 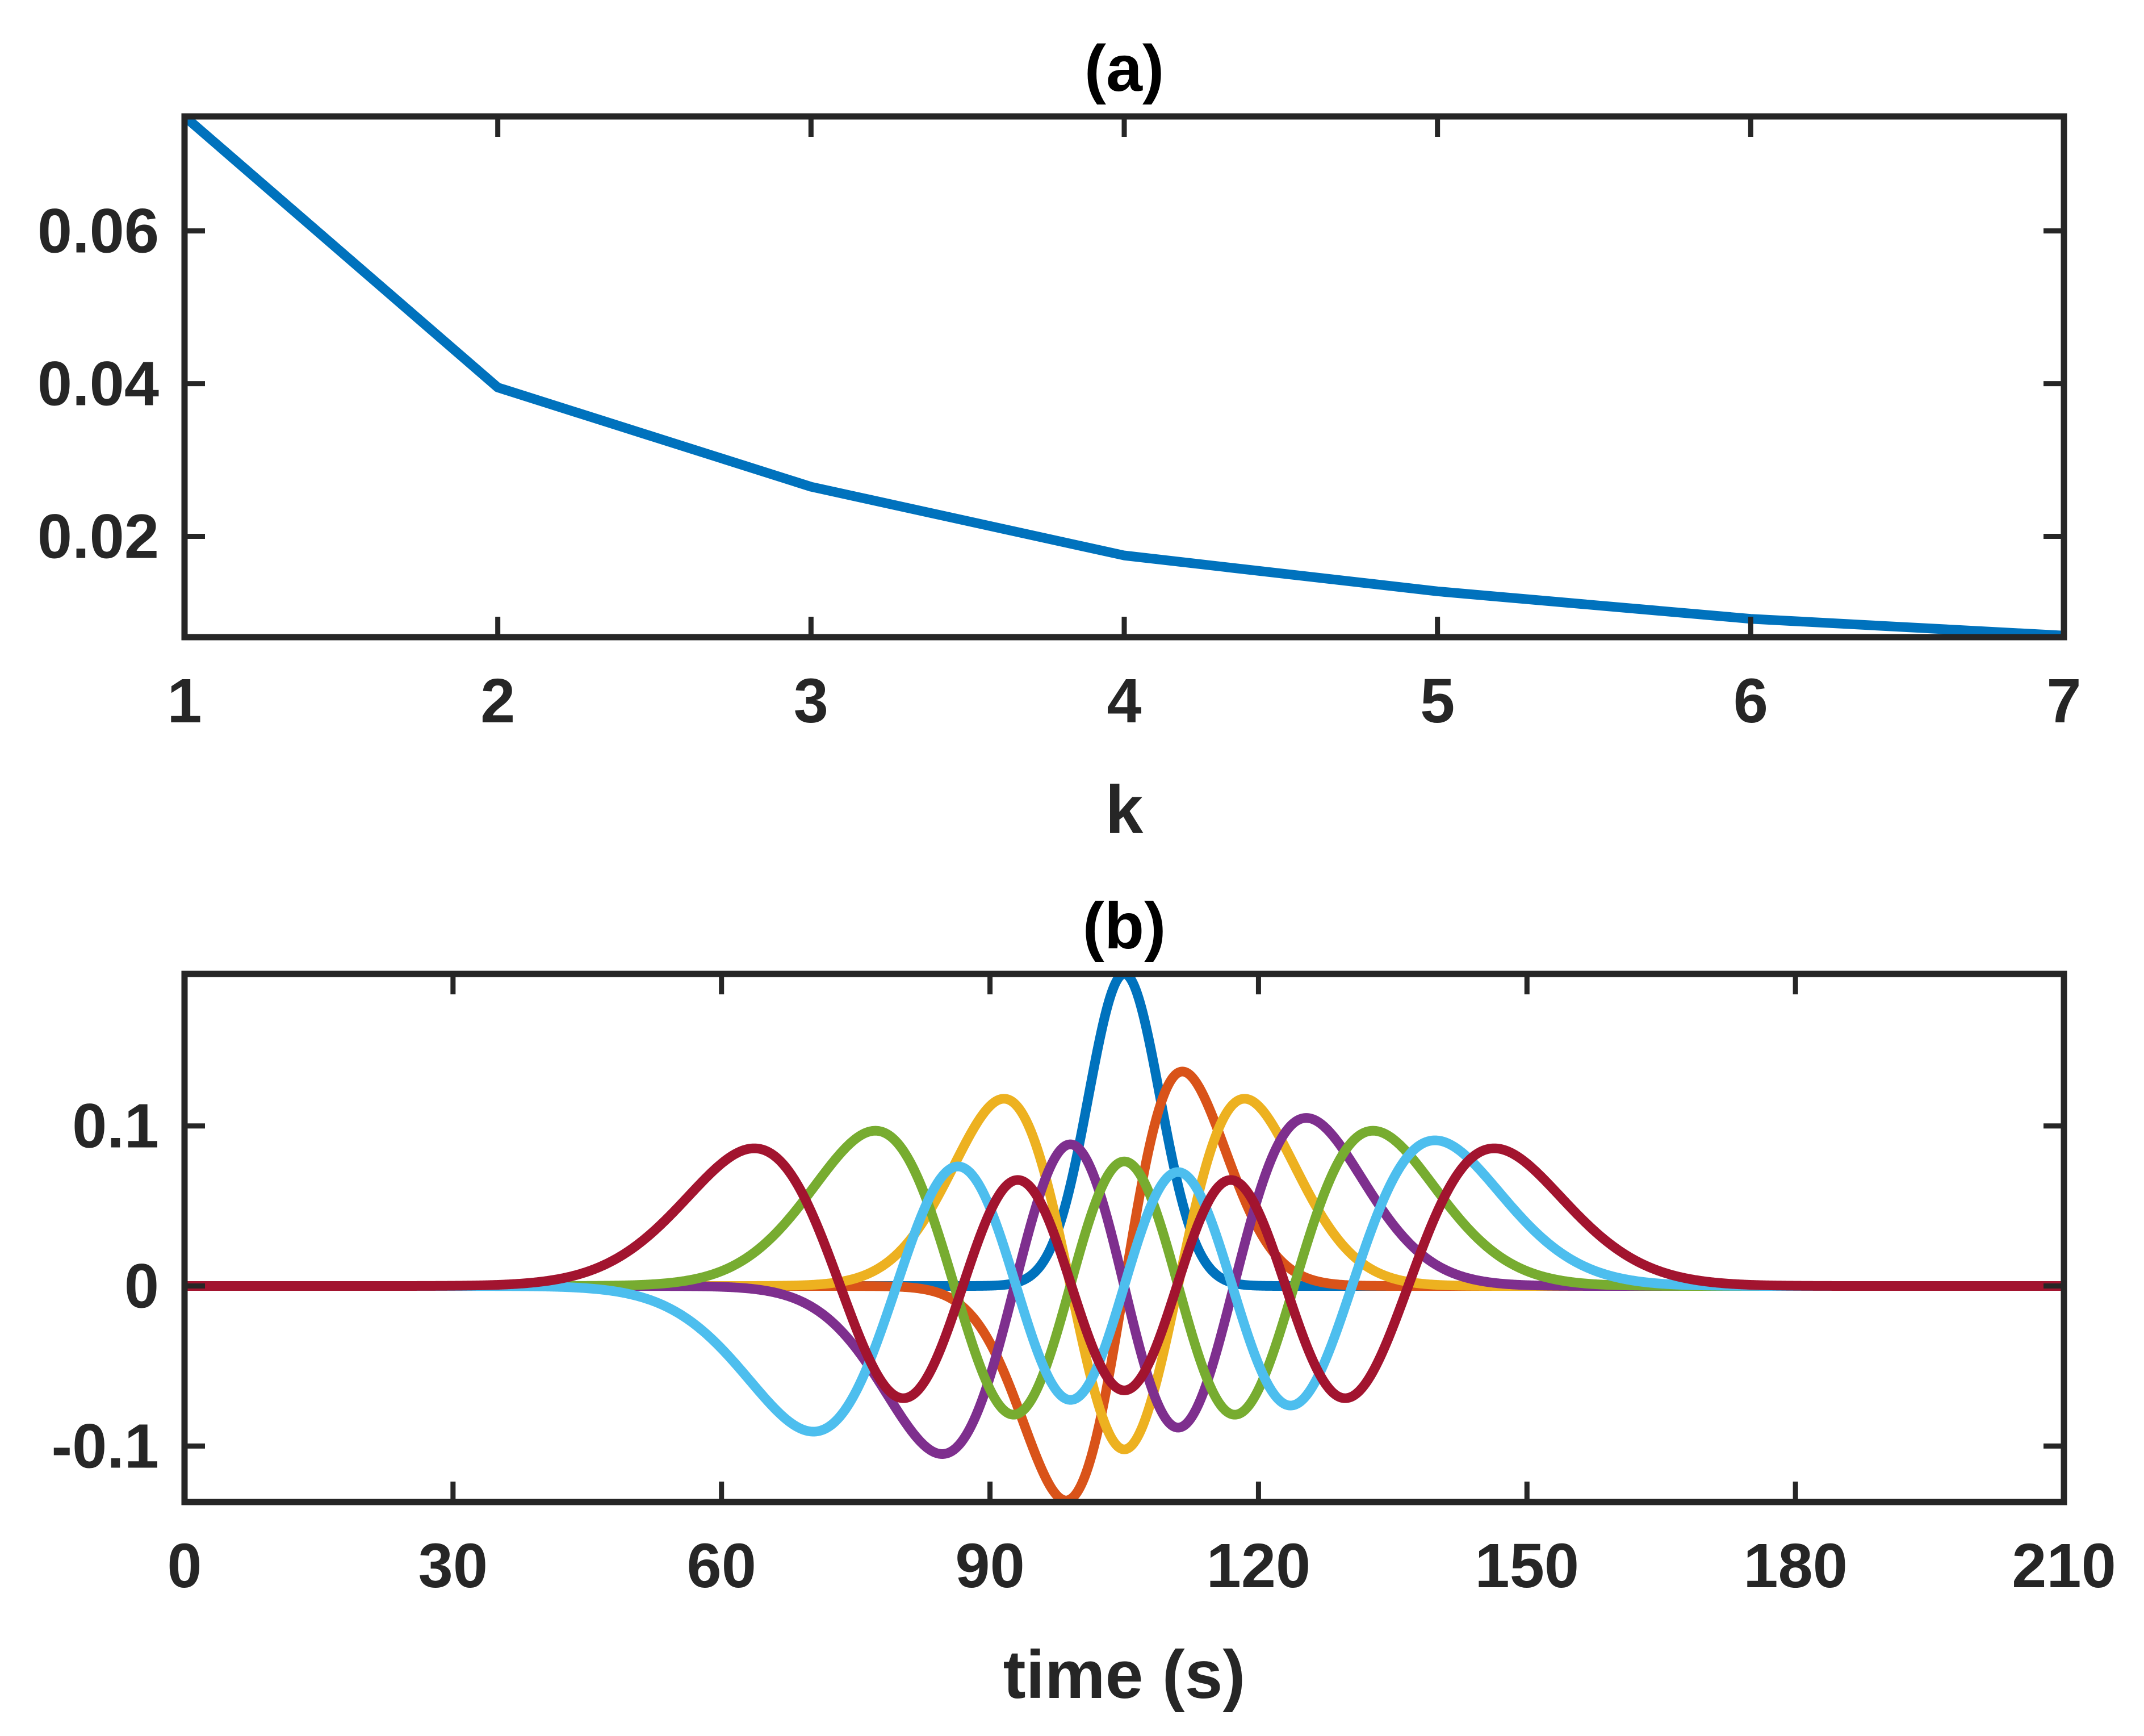 What do you see at coordinates (1259, 1566) in the screenshot?
I see `x-tick-label: 120` at bounding box center [1259, 1566].